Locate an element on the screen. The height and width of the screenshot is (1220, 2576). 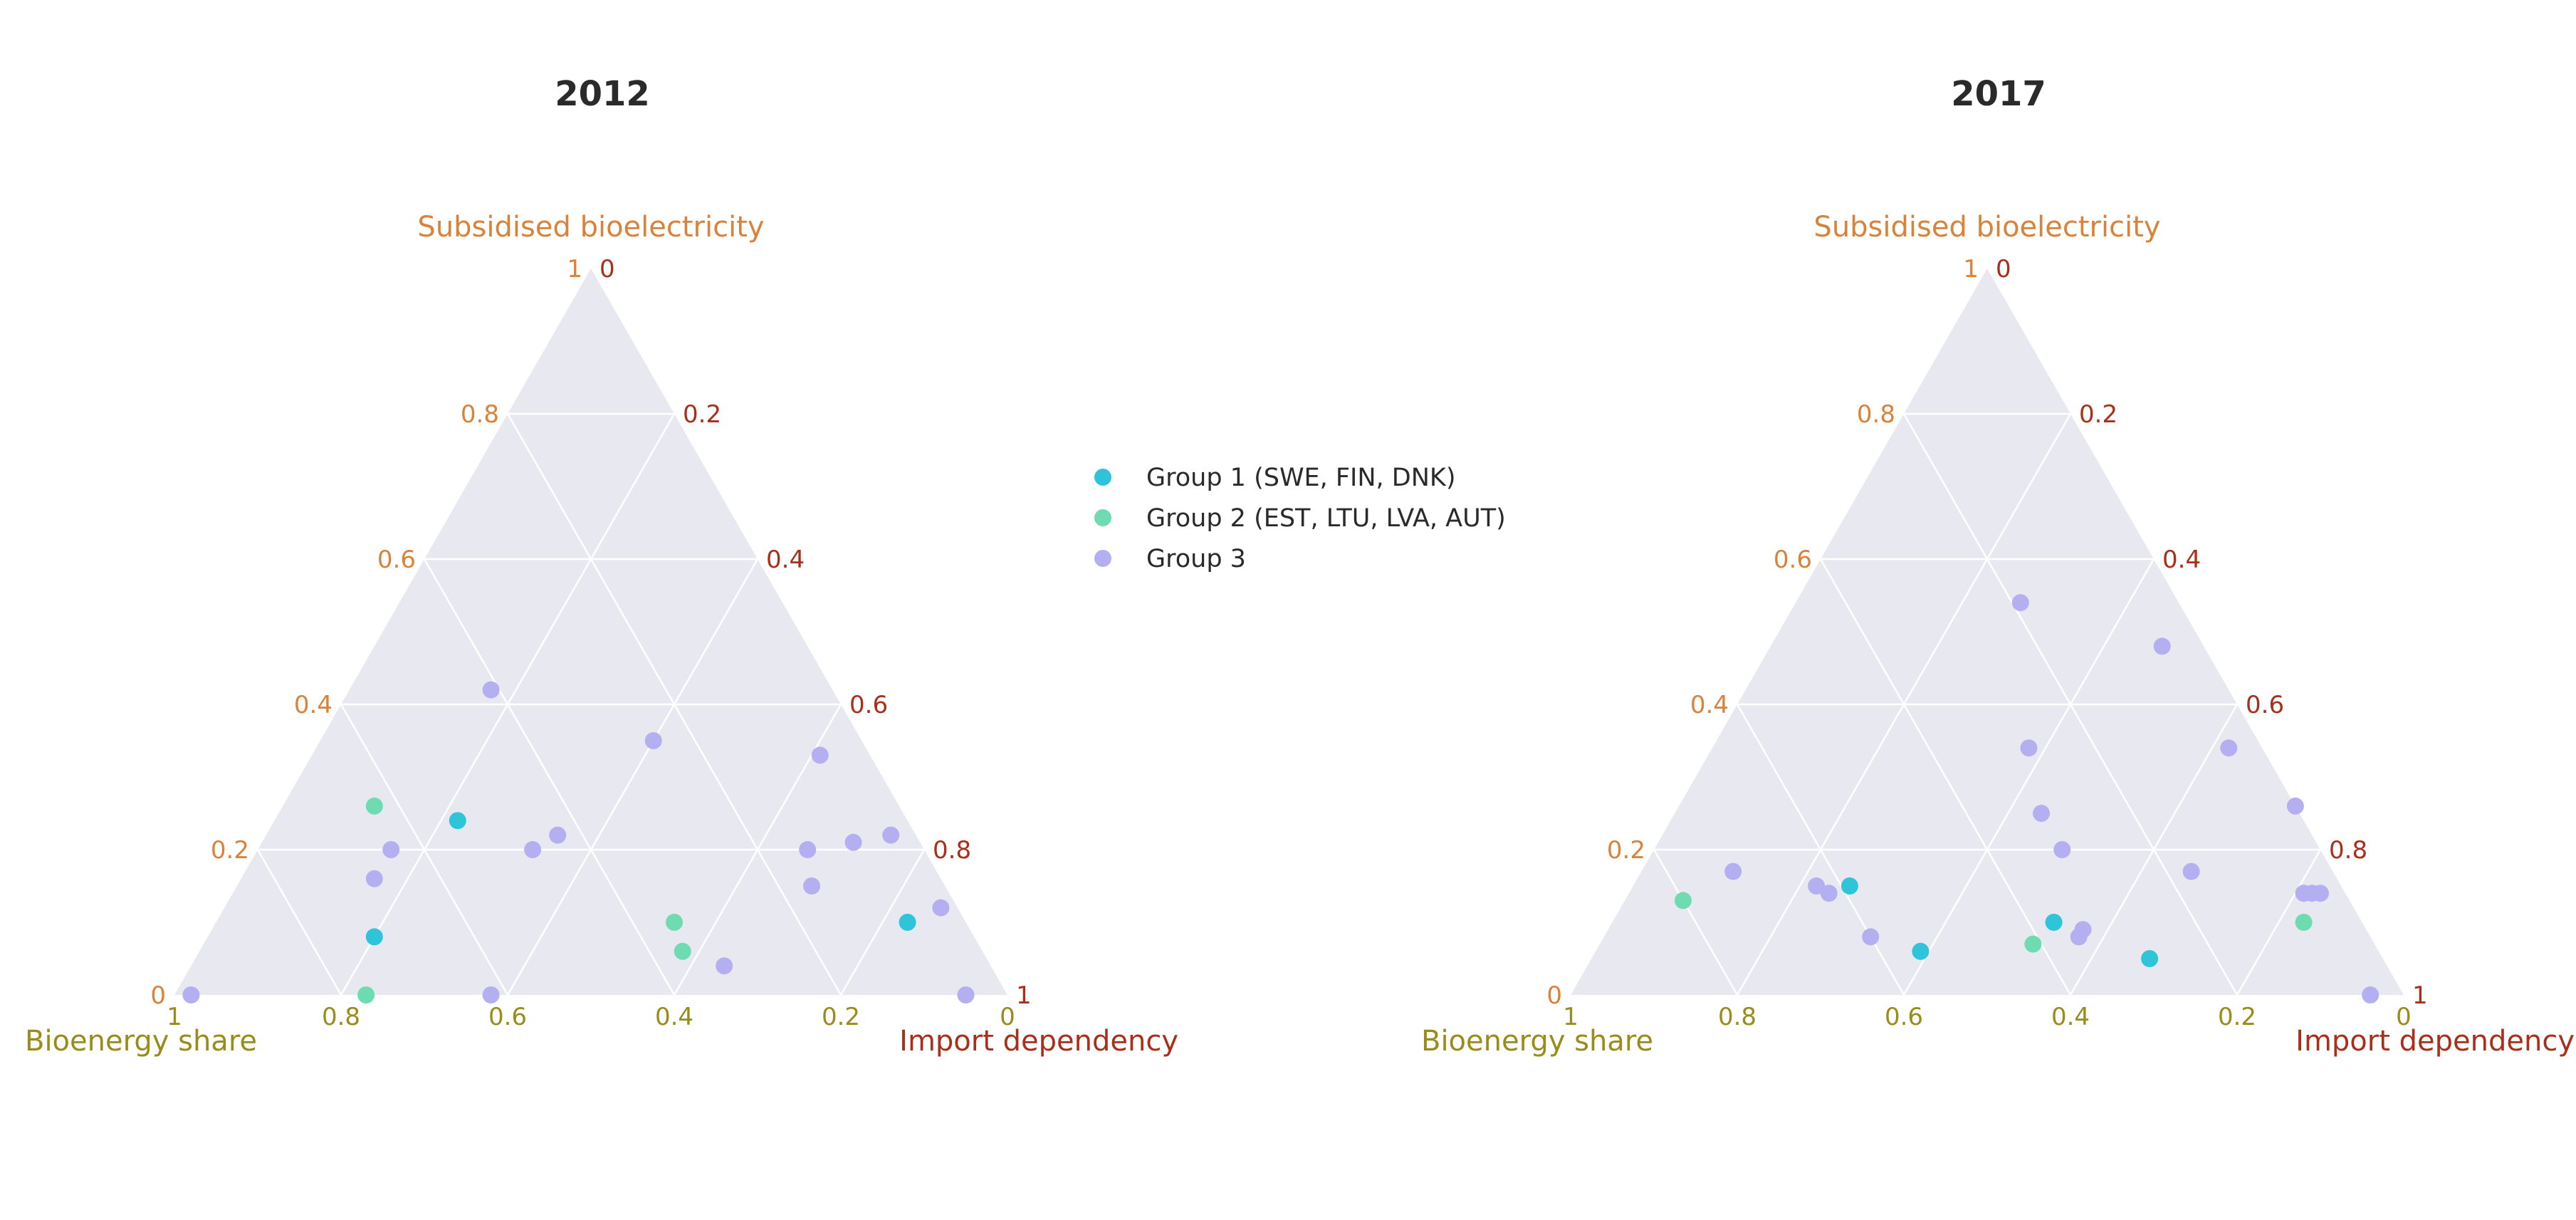
legend-marker-g2 is located at coordinates (1102, 517).